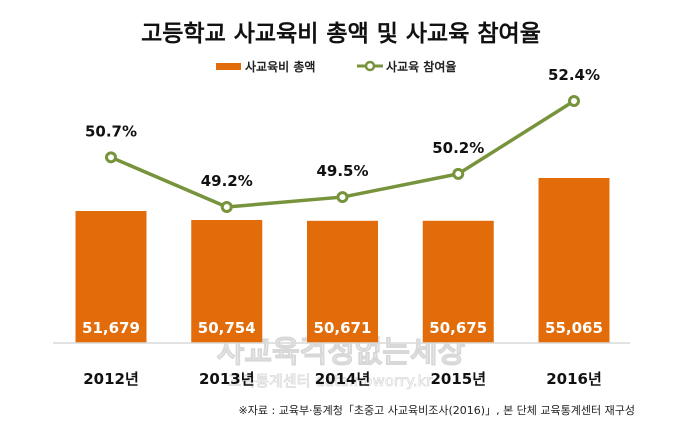  What do you see at coordinates (228, 66) in the screenshot?
I see `legend-bar-swatch` at bounding box center [228, 66].